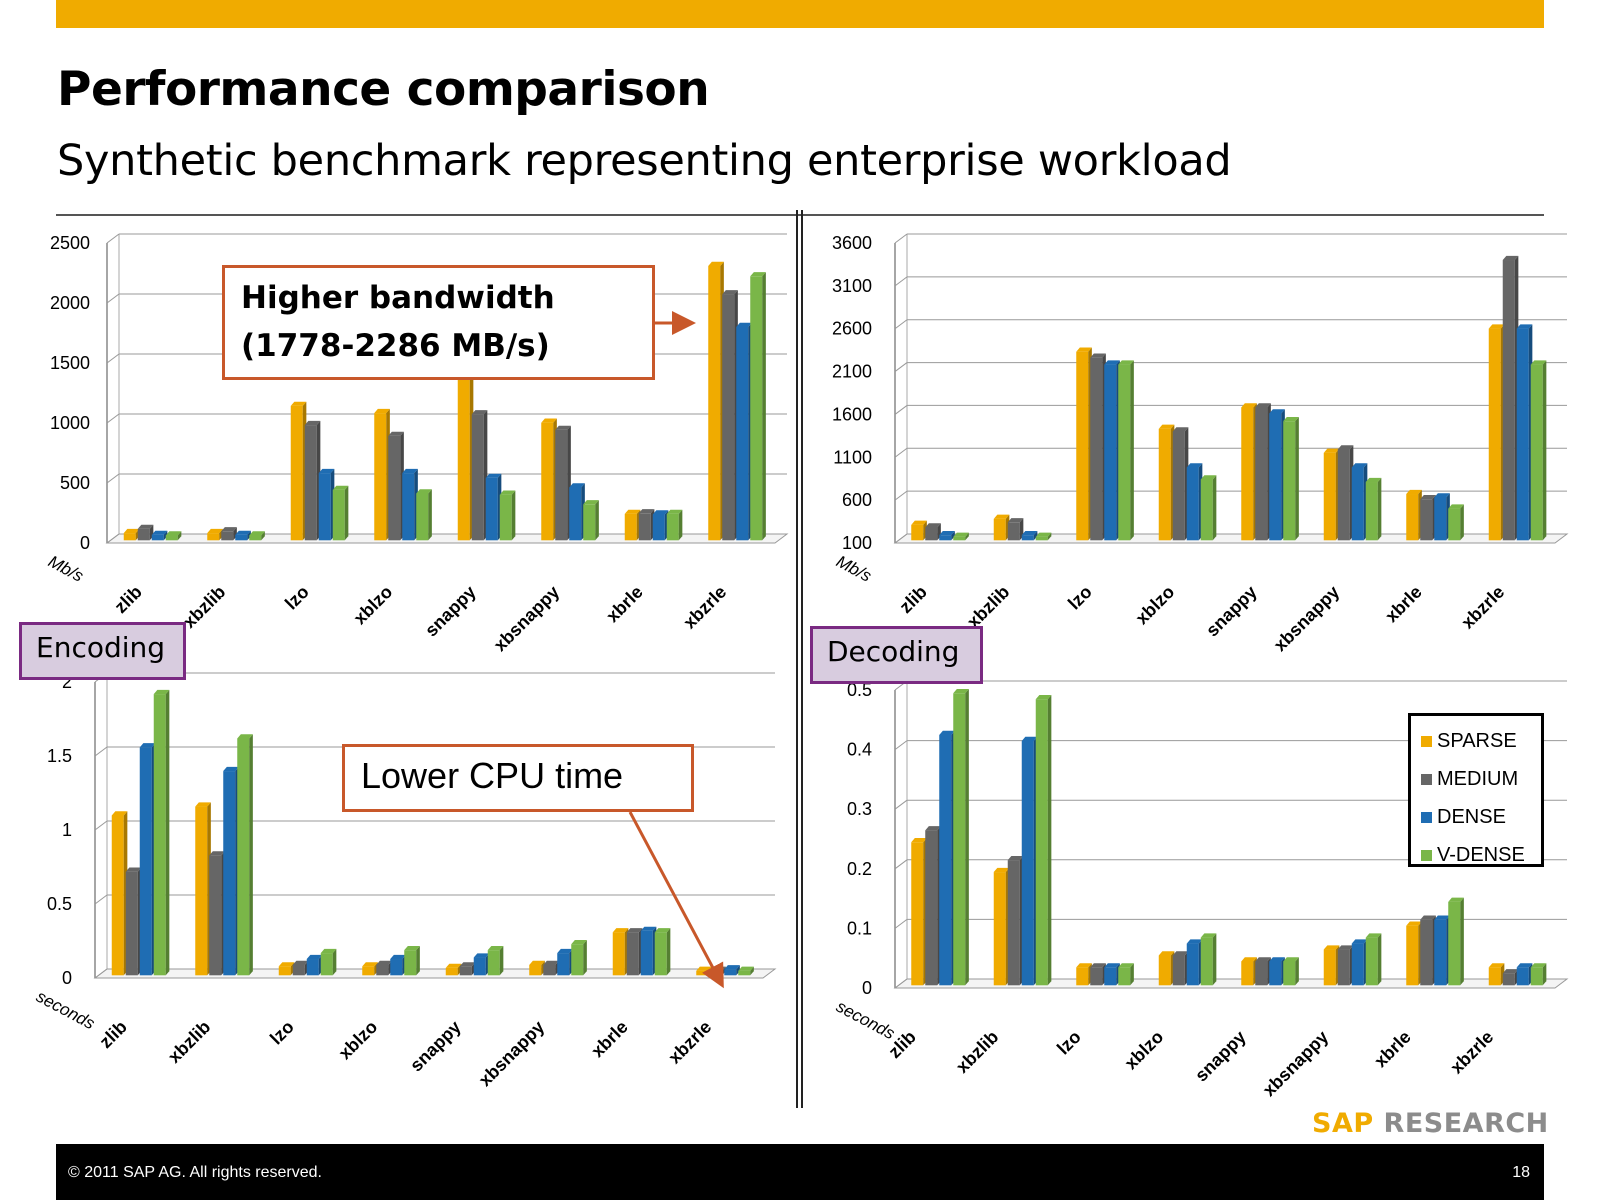 Image resolution: width=1600 pixels, height=1200 pixels. What do you see at coordinates (577, 512) in the screenshot?
I see `bar-xbsnappy-dense` at bounding box center [577, 512].